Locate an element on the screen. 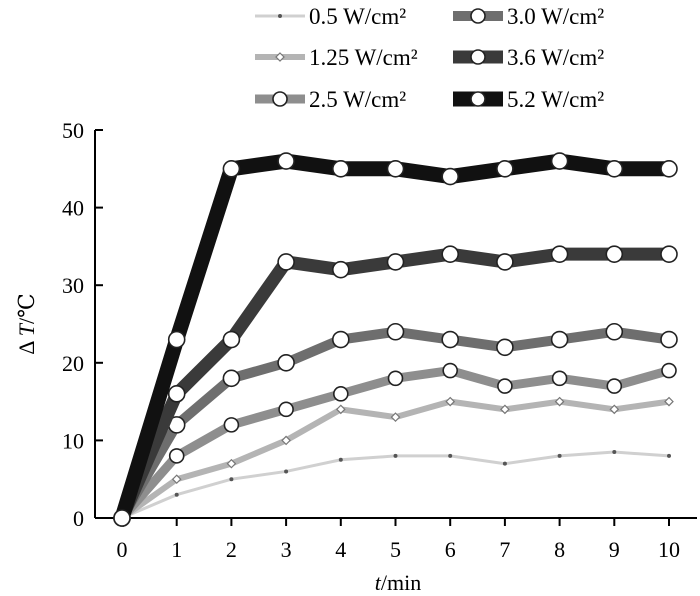 The height and width of the screenshot is (596, 700). y-axis-unit: /℃ is located at coordinates (26, 308).